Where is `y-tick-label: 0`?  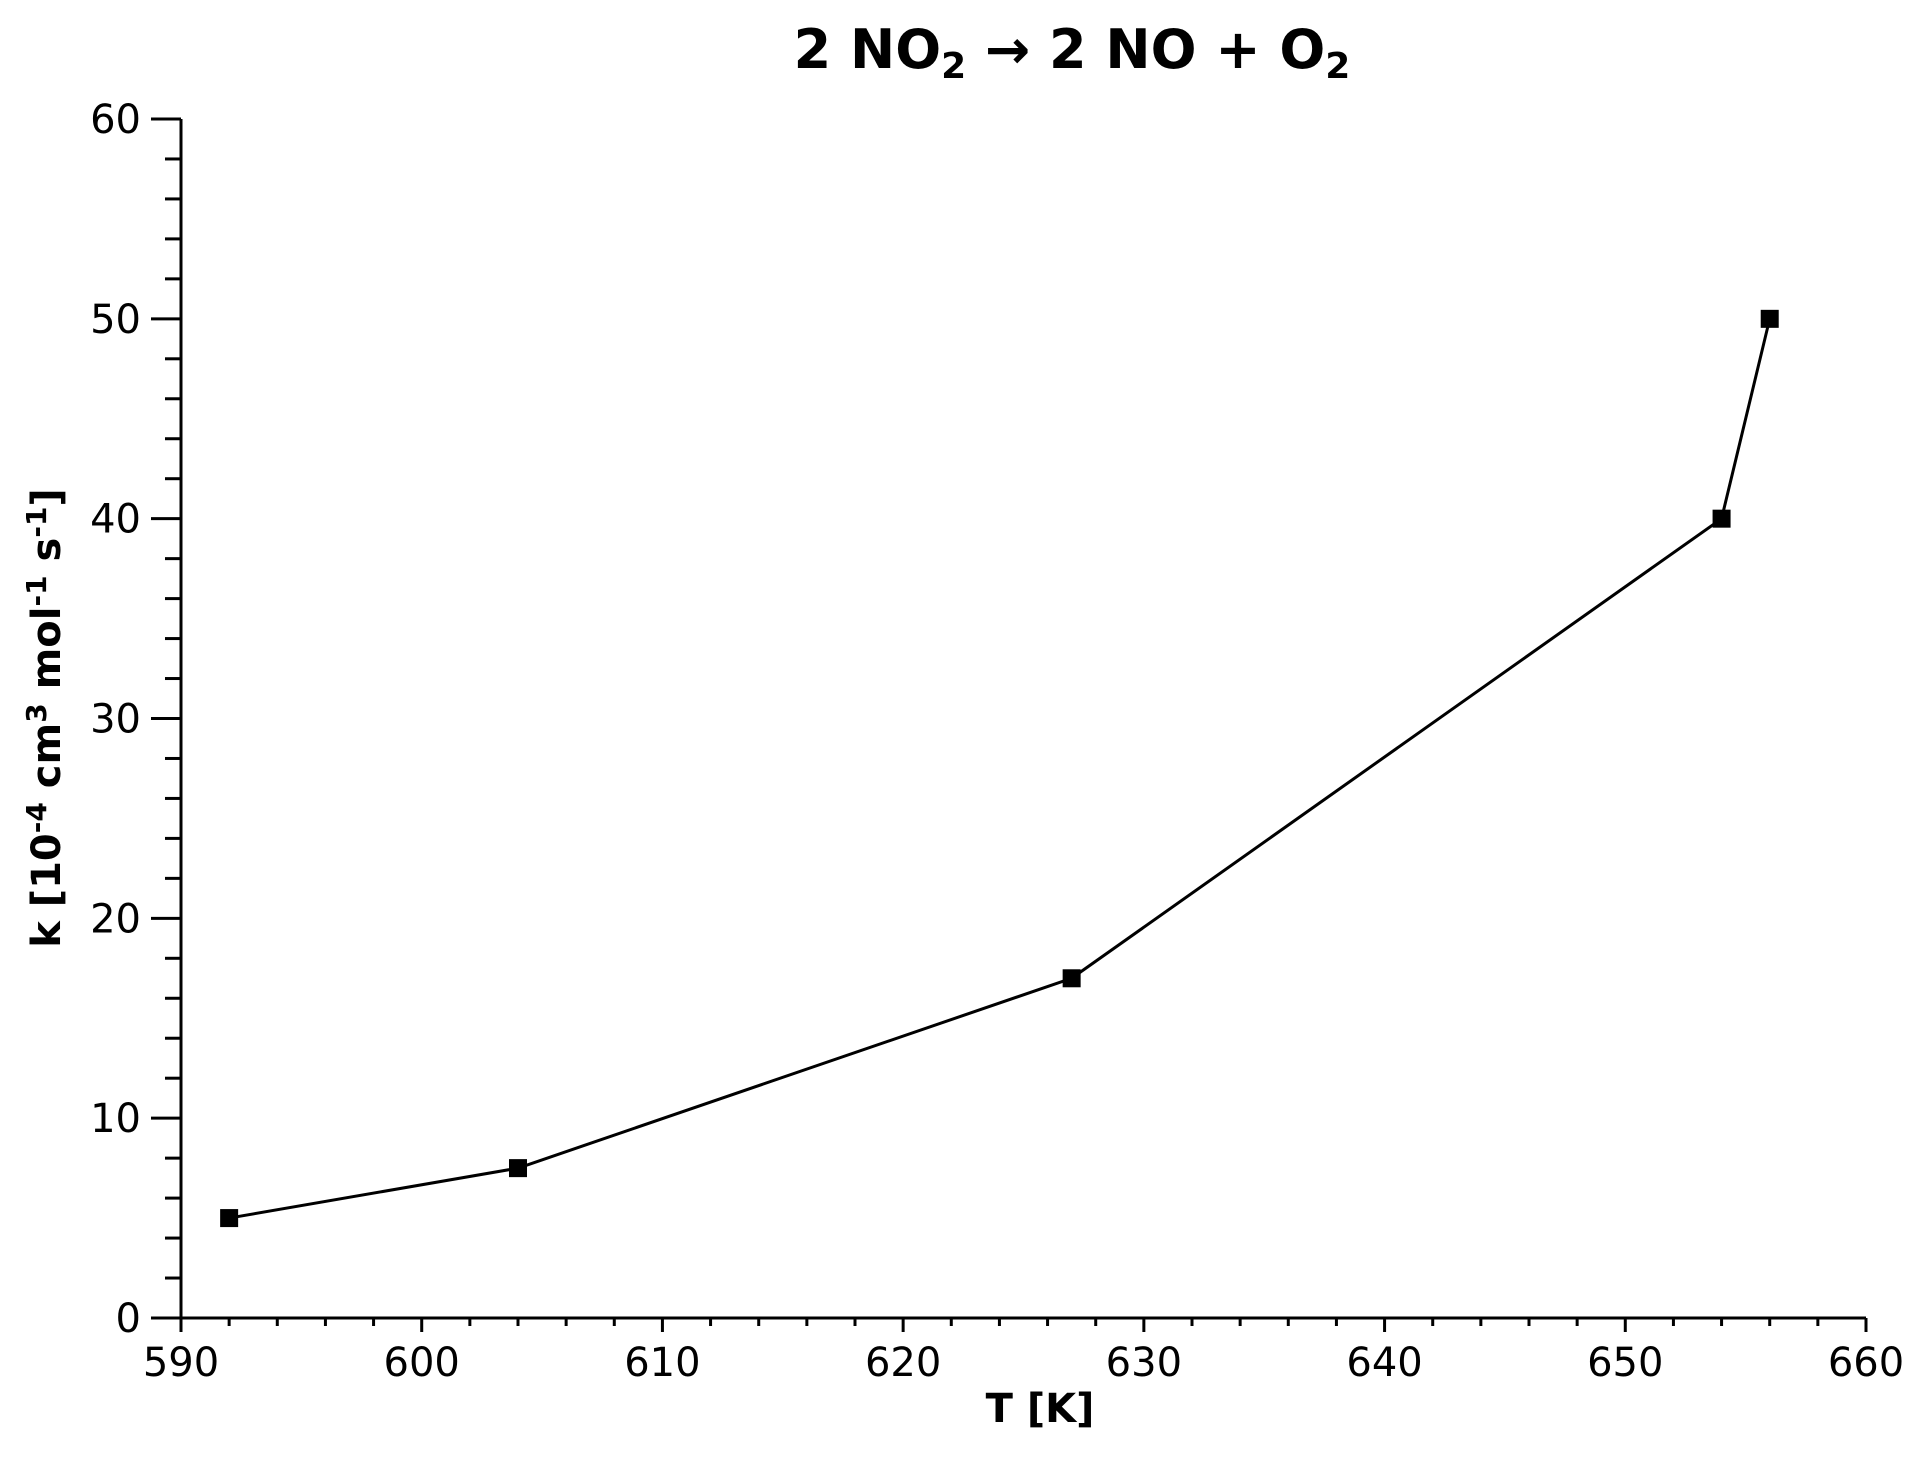 y-tick-label: 0 is located at coordinates (128, 1319).